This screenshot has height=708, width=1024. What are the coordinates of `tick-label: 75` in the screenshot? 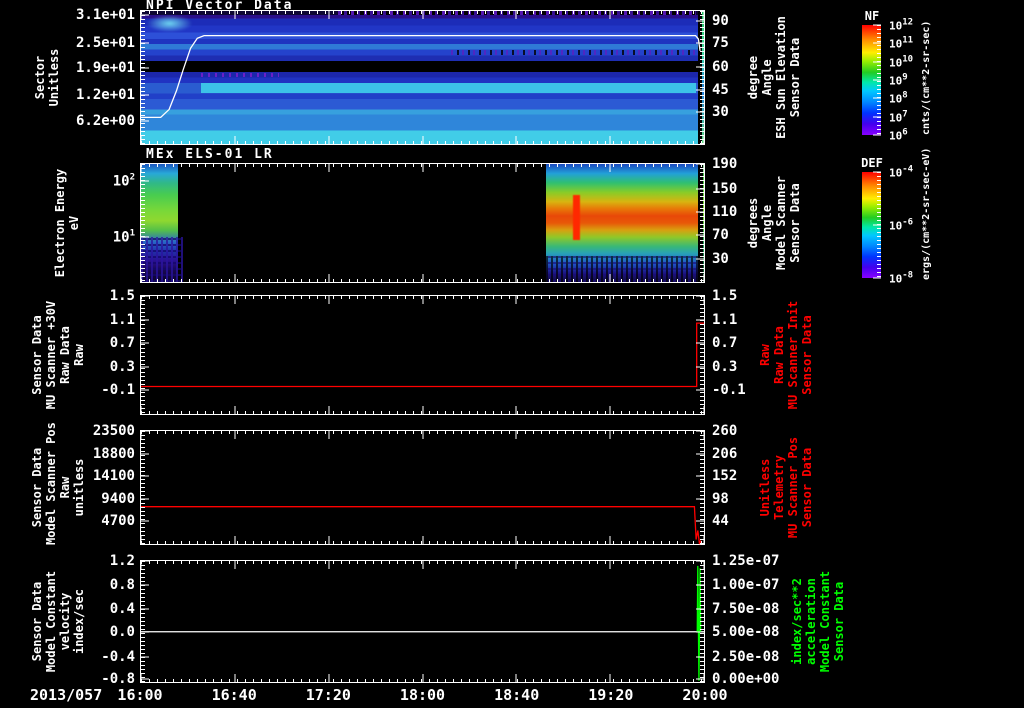 It's located at (720, 43).